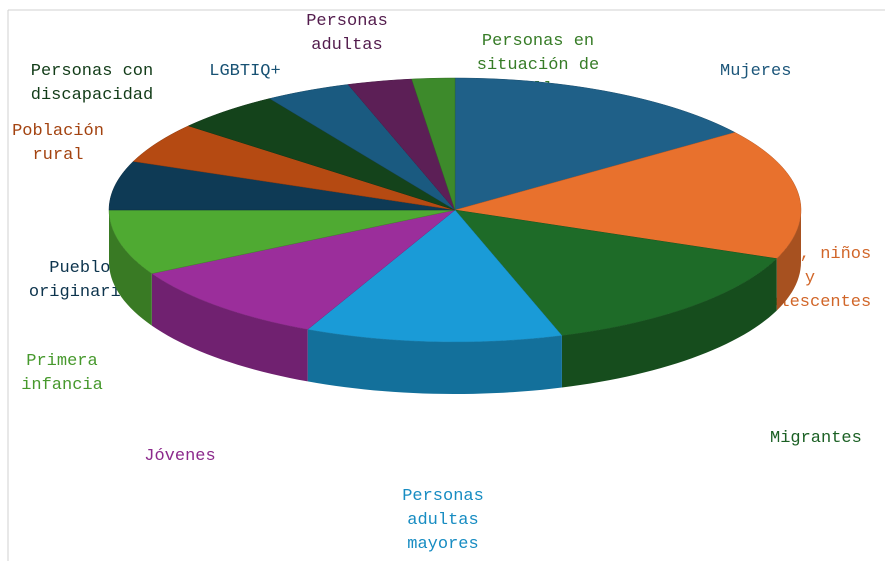 Image resolution: width=885 pixels, height=561 pixels. I want to click on label-line: discapacidad, so click(92, 95).